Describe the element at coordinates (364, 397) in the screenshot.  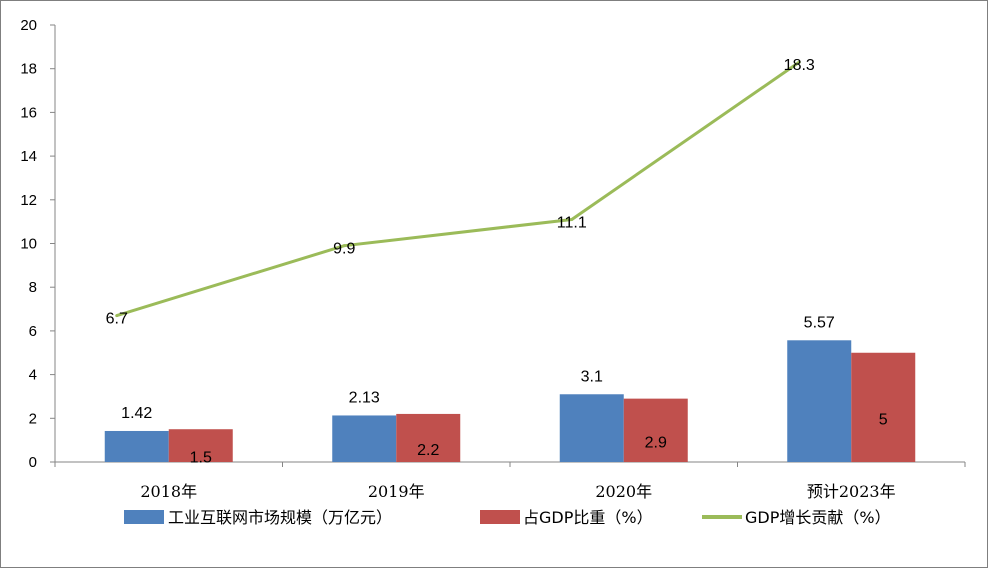
I see `bar-data-label: 2.13` at that location.